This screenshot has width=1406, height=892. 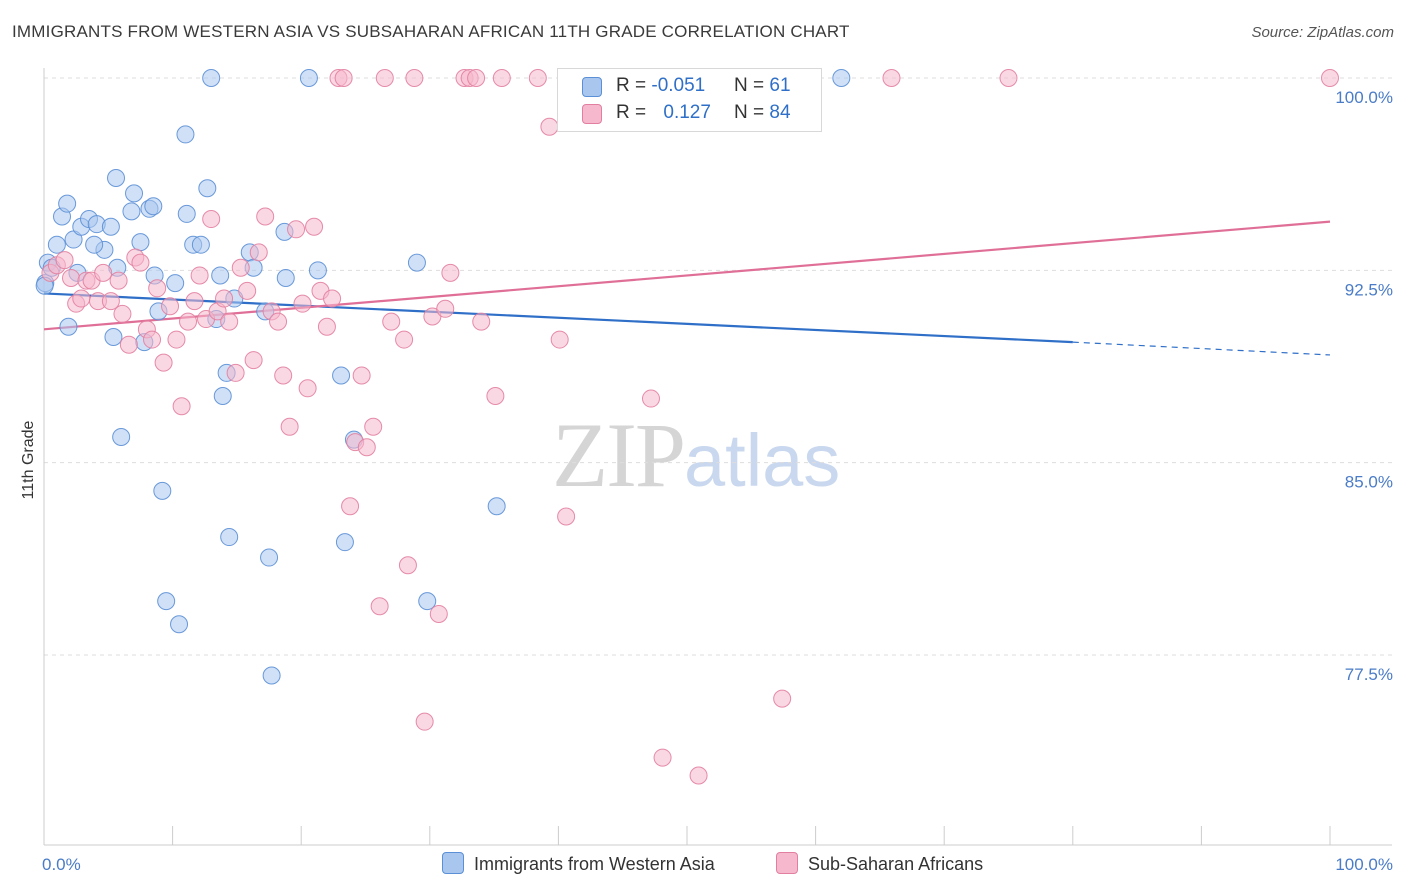 What do you see at coordinates (687, 288) in the screenshot?
I see `trend-lines` at bounding box center [687, 288].